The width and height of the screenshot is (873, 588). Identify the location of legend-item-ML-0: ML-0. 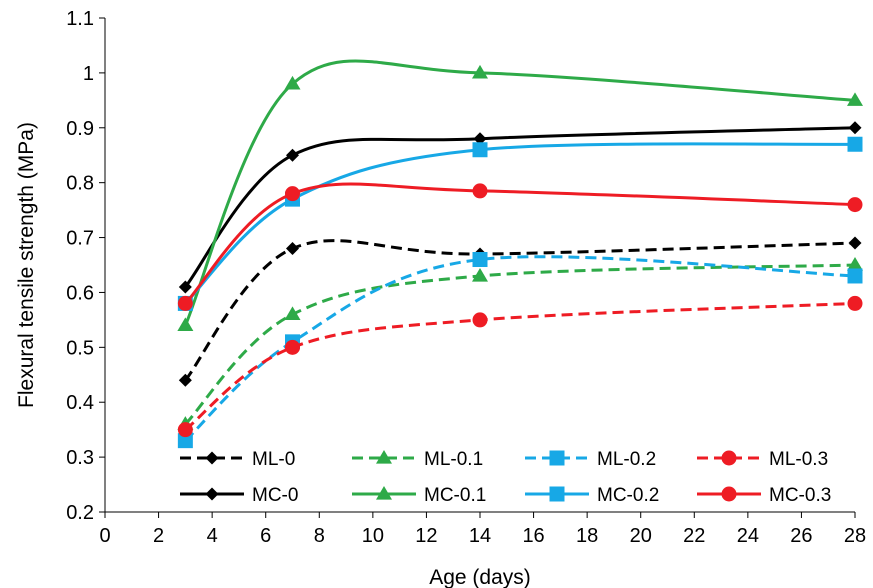
(237, 459).